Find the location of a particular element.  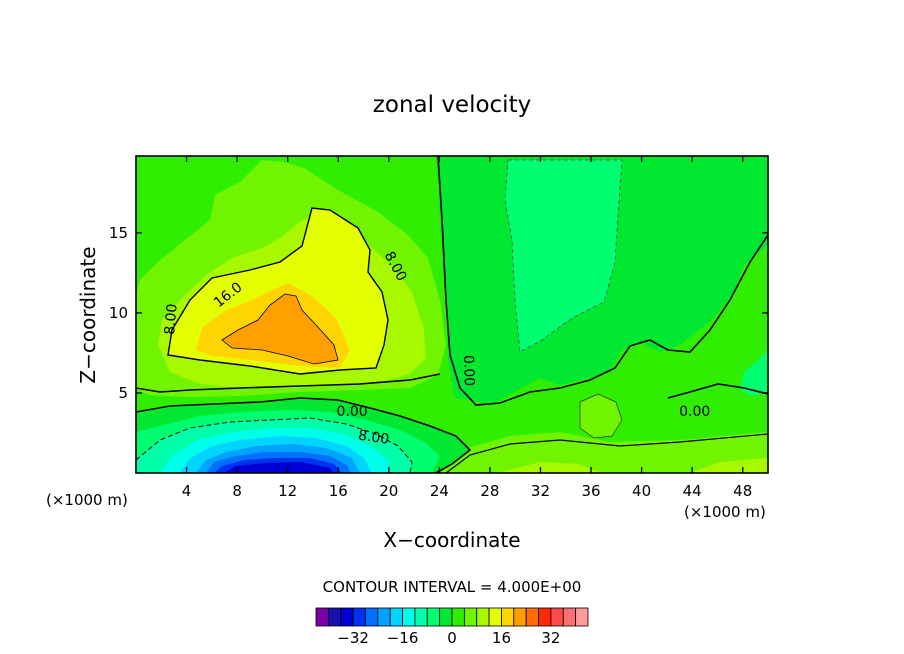

contour-line-zero-vertical is located at coordinates (602, 281).